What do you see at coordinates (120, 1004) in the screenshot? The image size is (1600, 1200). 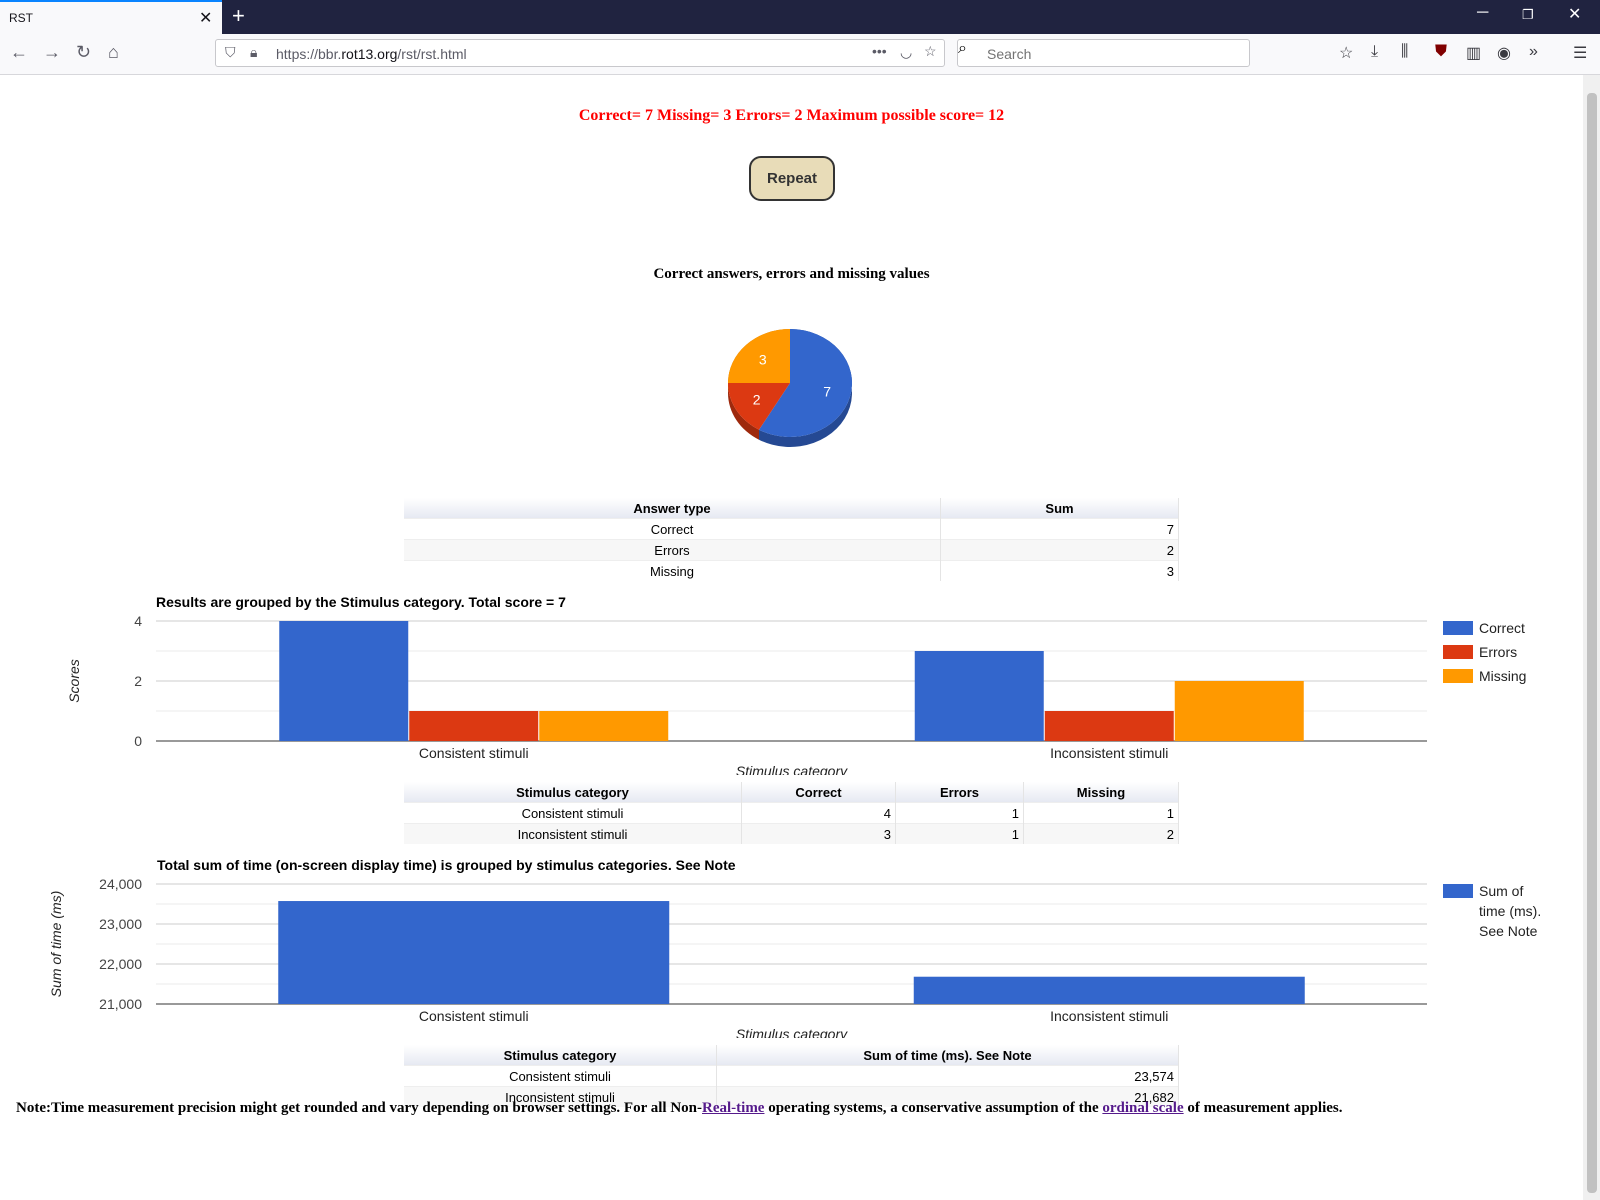 I see `y-tick-label: 21,000` at bounding box center [120, 1004].